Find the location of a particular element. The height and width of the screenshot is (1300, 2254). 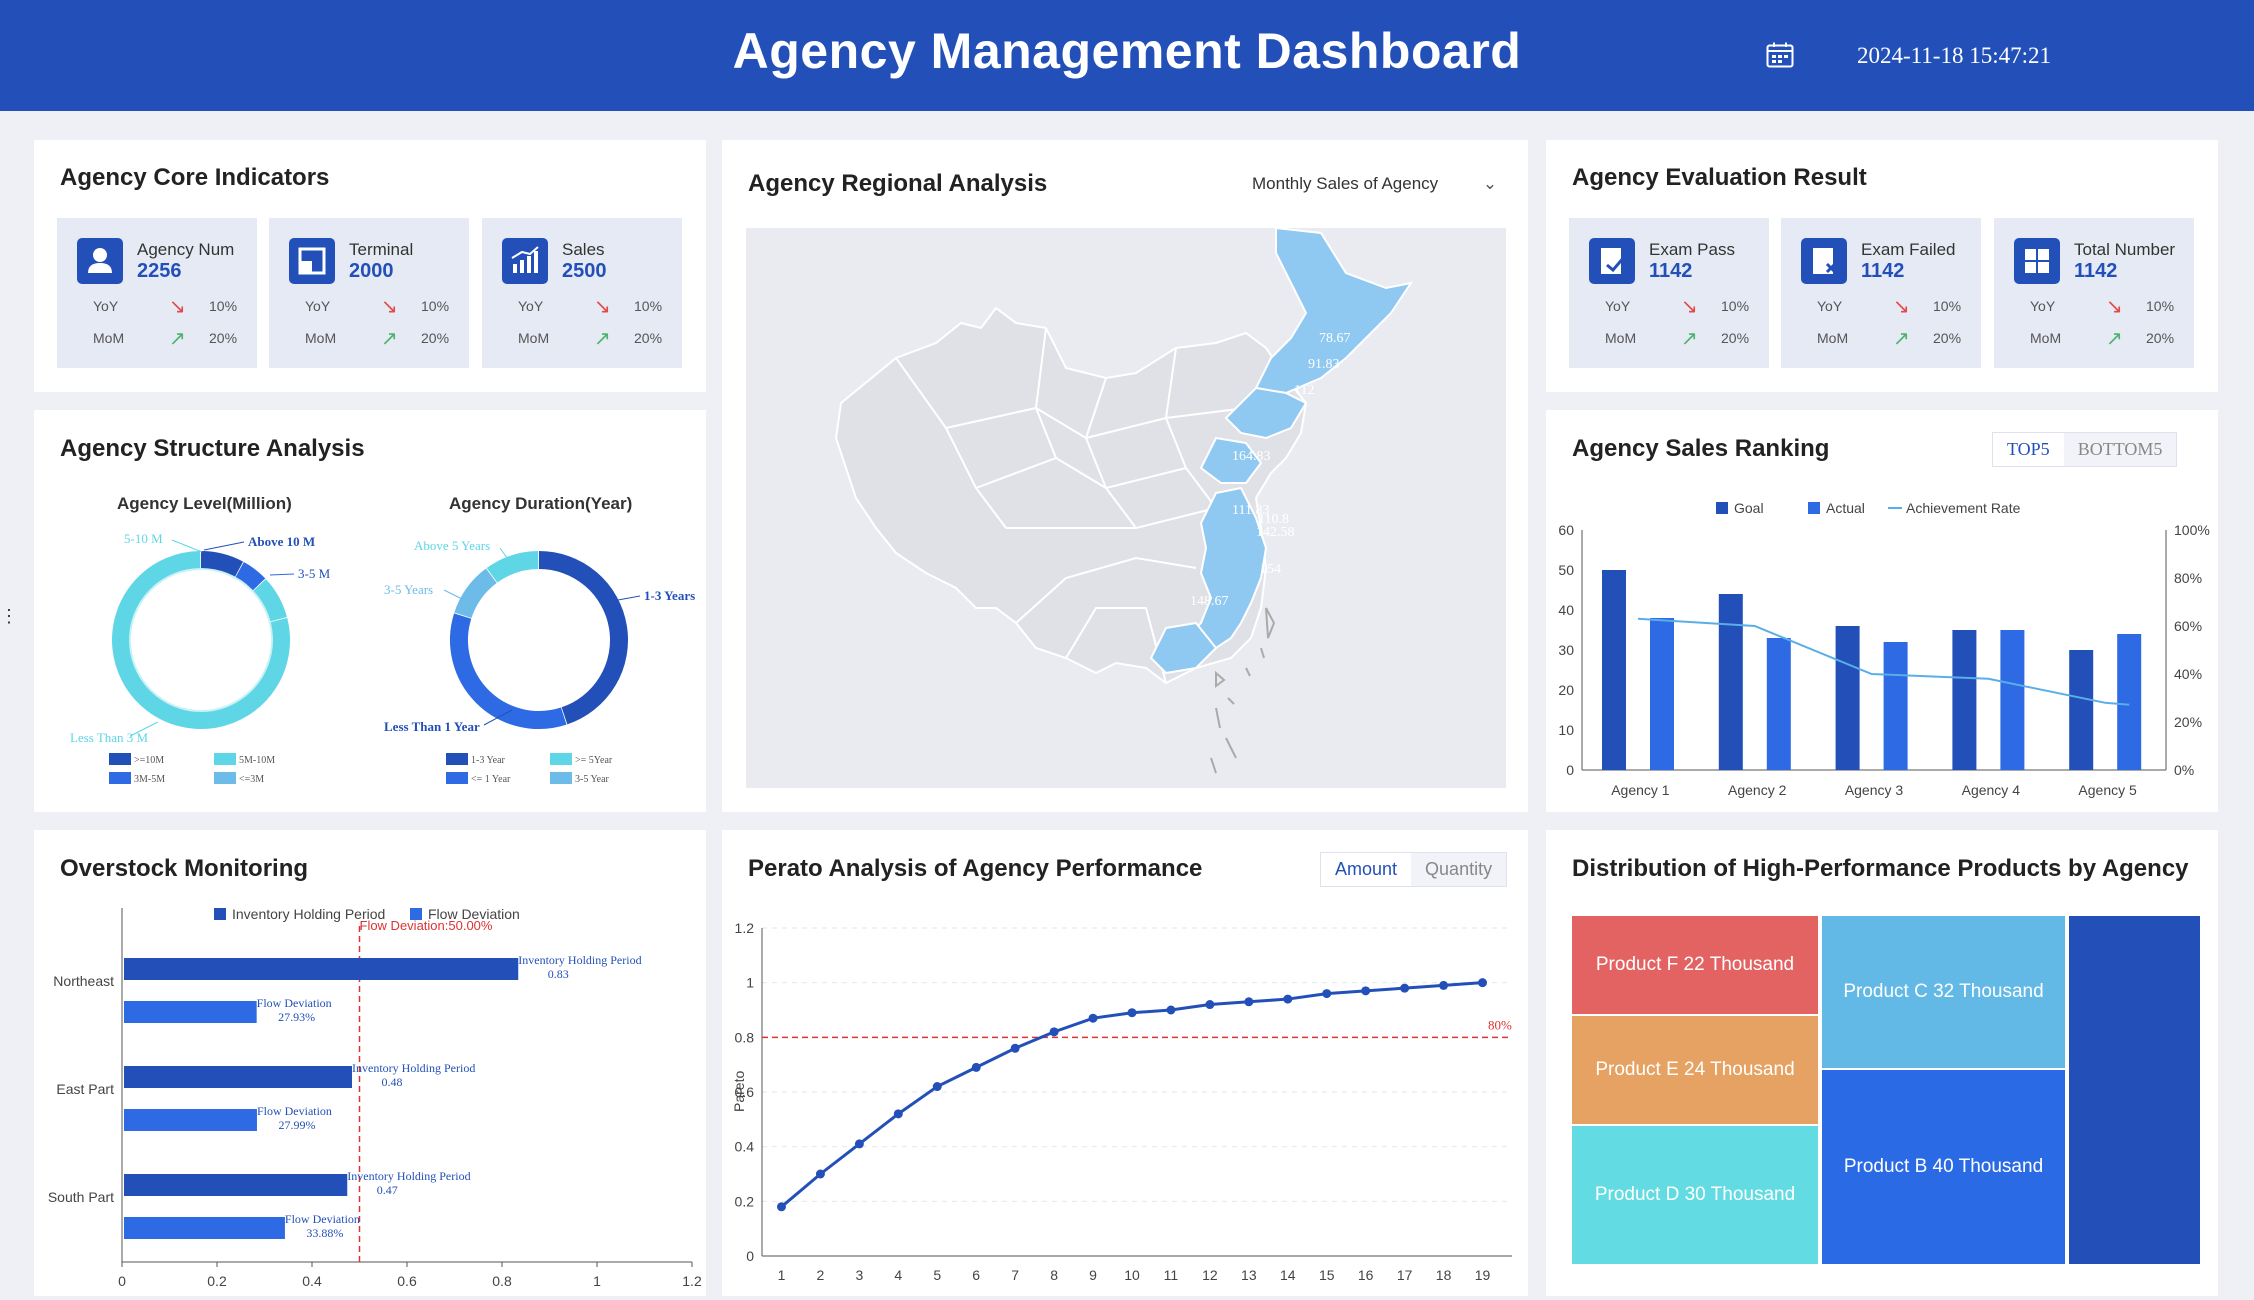

calendar-icon is located at coordinates (1780, 55).